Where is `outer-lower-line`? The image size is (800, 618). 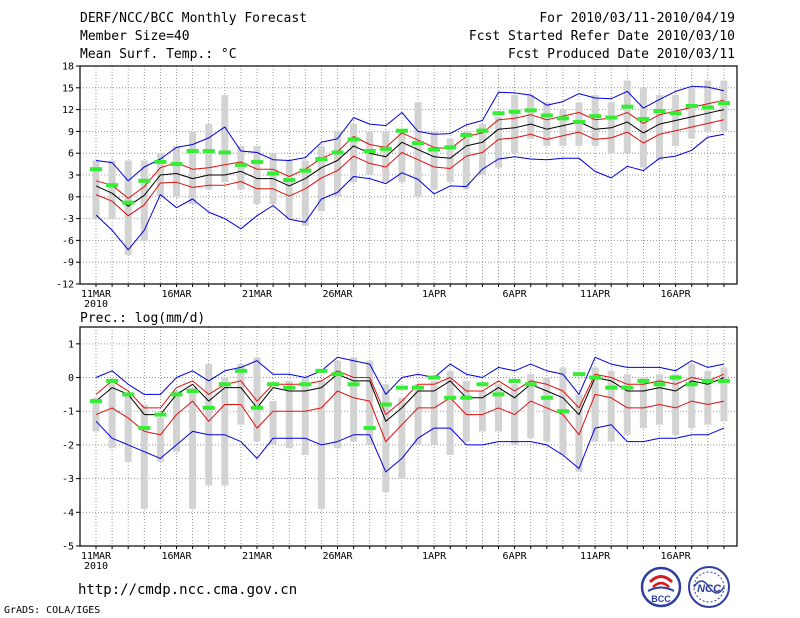 outer-lower-line is located at coordinates (410, 446).